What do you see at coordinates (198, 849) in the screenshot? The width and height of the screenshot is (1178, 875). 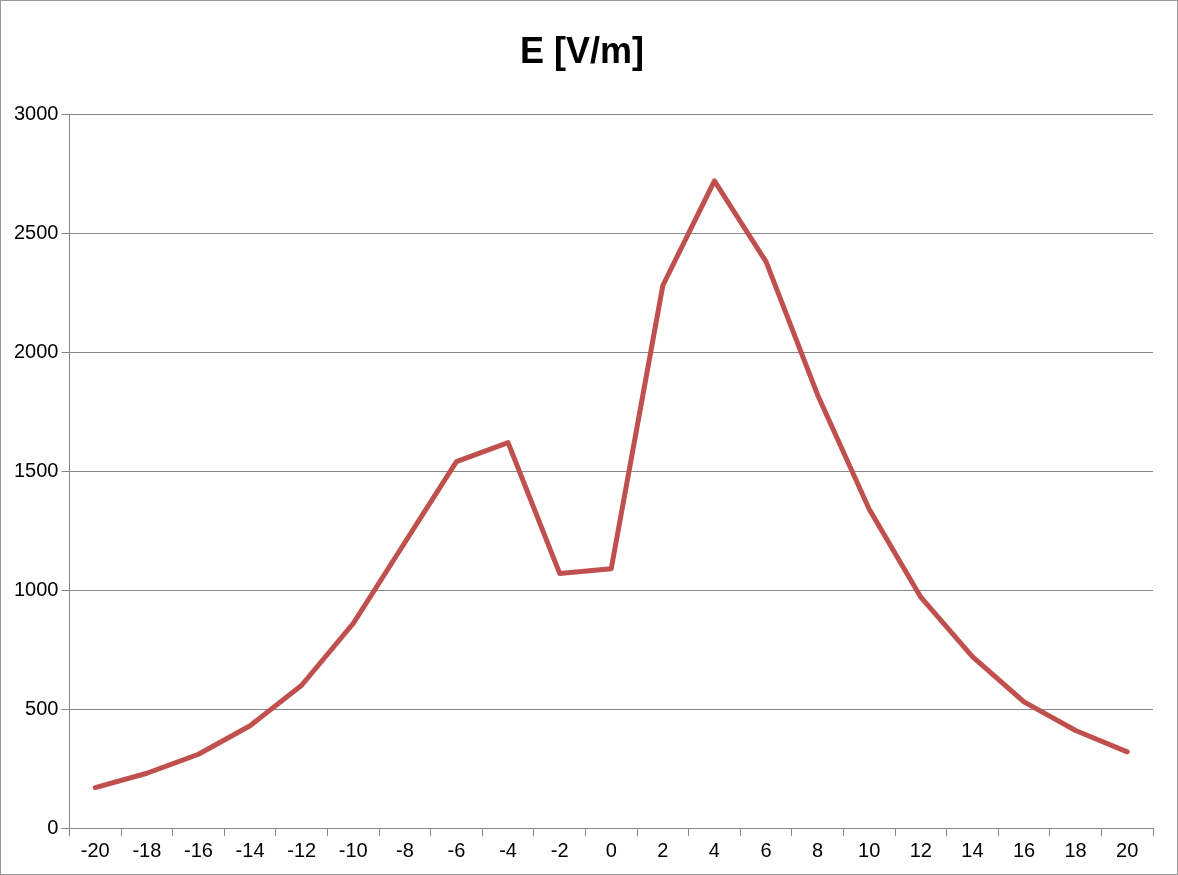 I see `x-tick-label: -16` at bounding box center [198, 849].